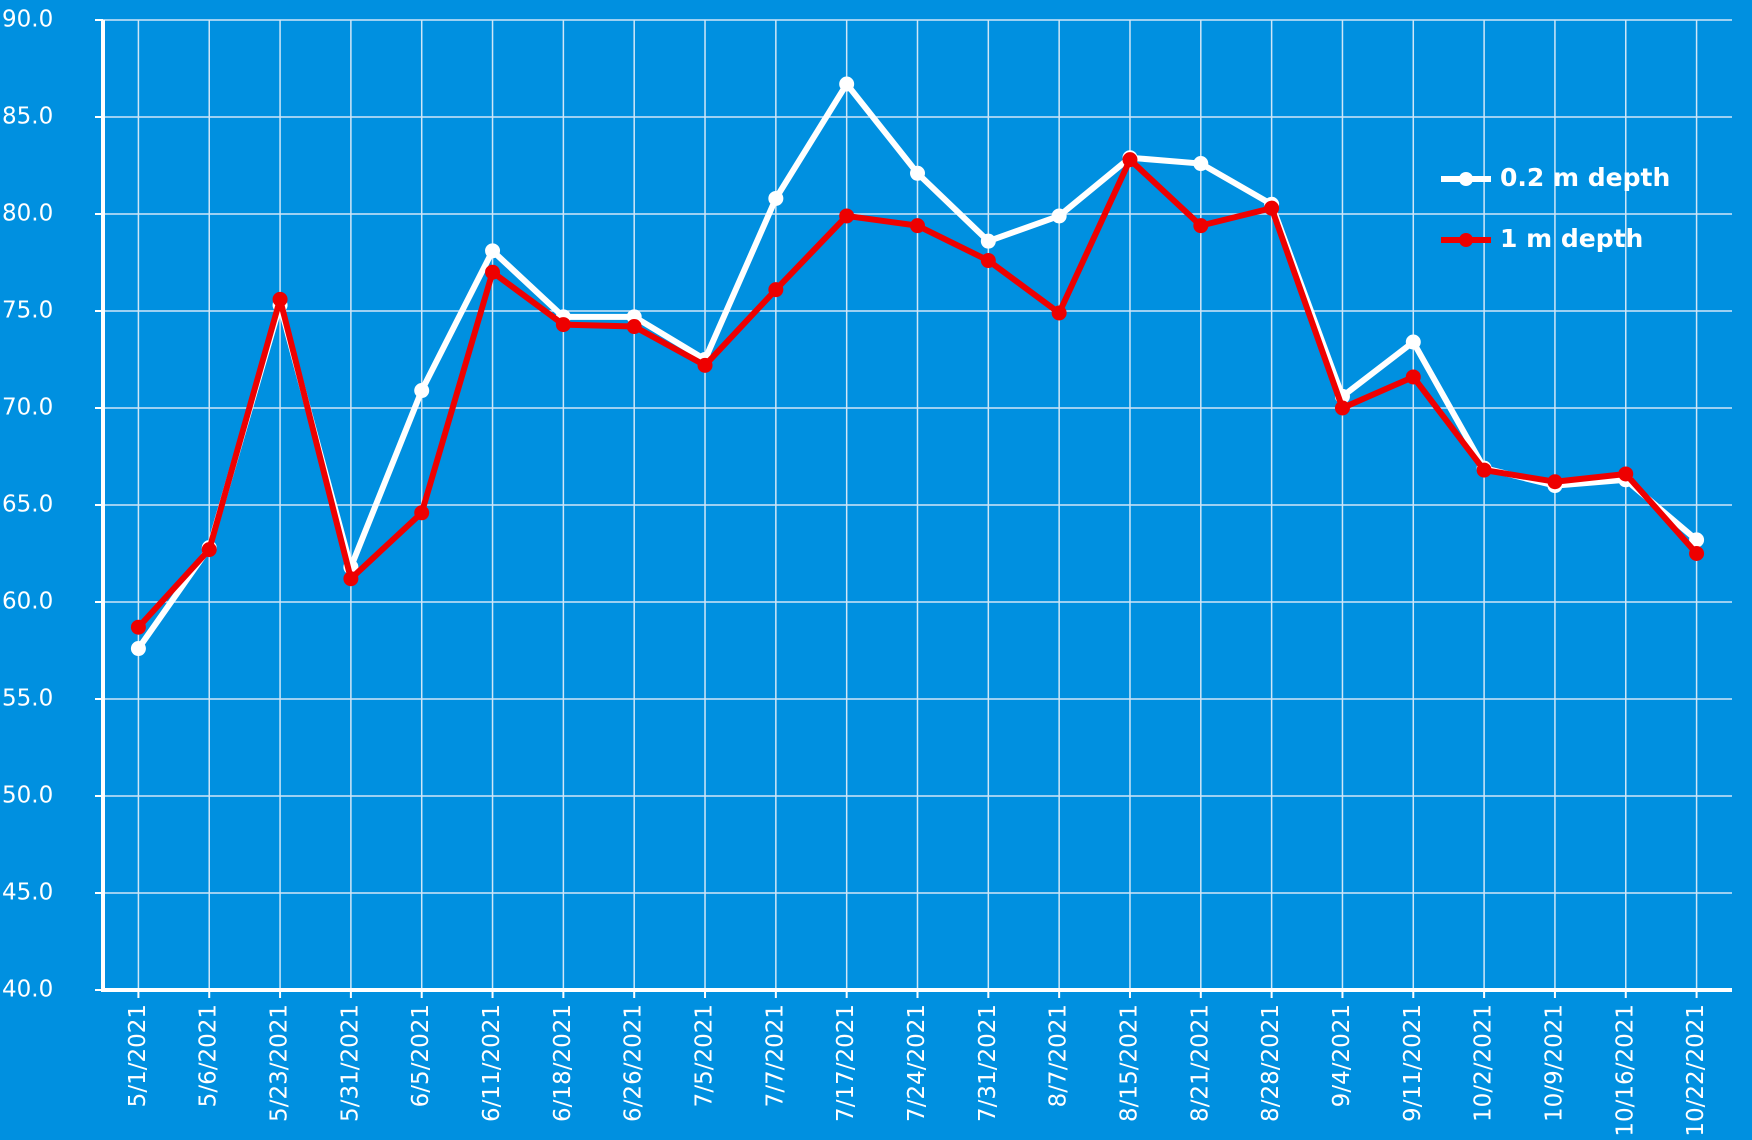 This screenshot has width=1752, height=1140. Describe the element at coordinates (1554, 1063) in the screenshot. I see `x-tick-label: 10/9/2021` at that location.